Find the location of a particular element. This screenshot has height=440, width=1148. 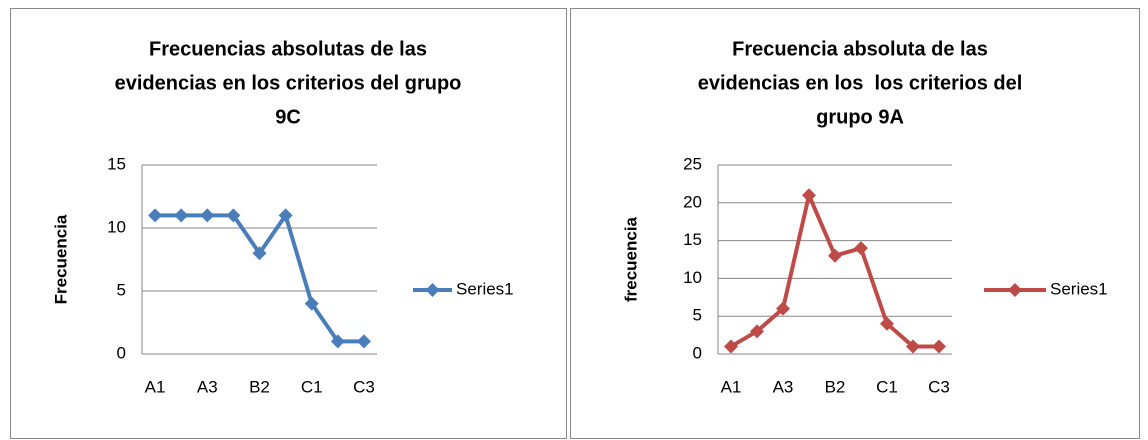

y-axis-label: Frecuencia is located at coordinates (60, 259).